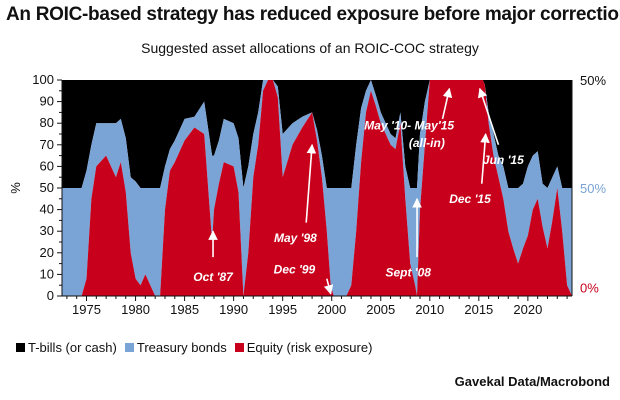  I want to click on y-tick-label: 10, so click(47, 273).